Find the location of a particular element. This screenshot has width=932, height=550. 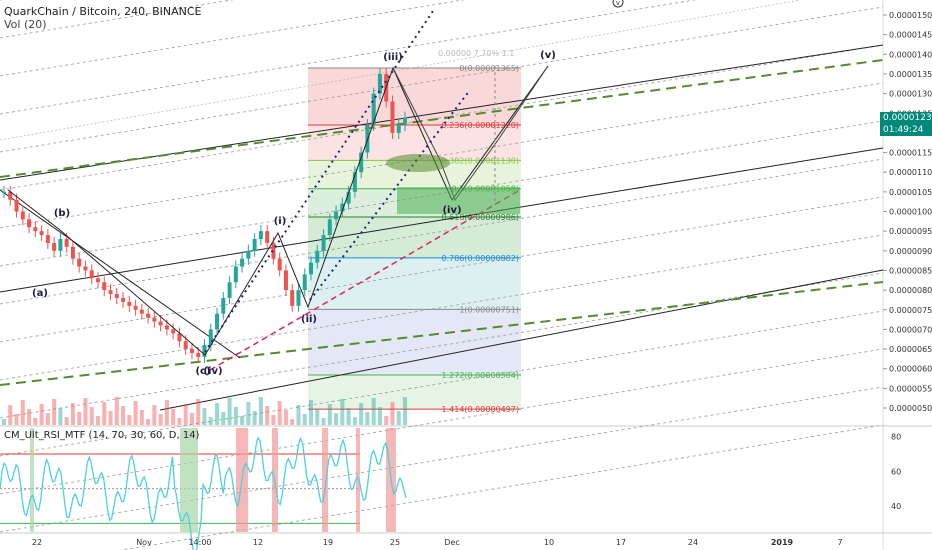

rsi-tick-label: 80 is located at coordinates (896, 437).